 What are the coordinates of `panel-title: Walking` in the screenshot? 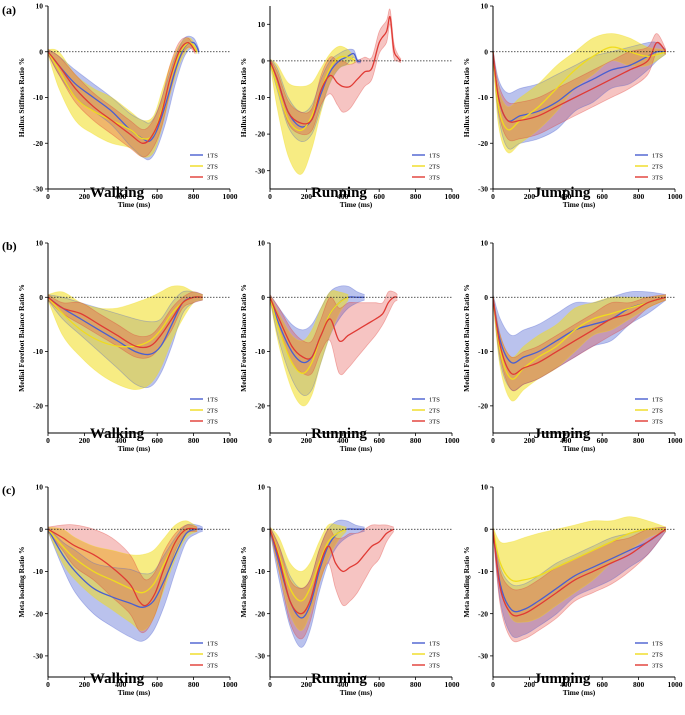 It's located at (117, 193).